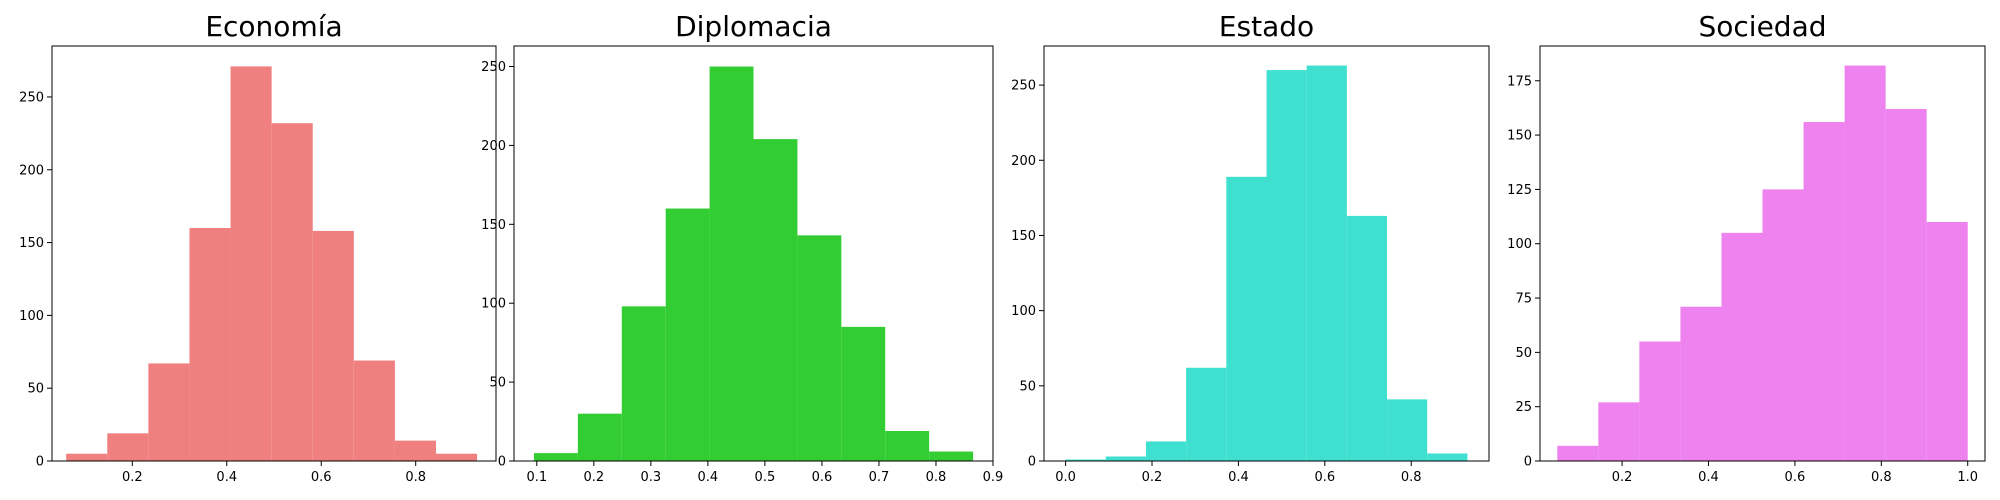  What do you see at coordinates (1065, 477) in the screenshot?
I see `x-tick-label: 0.0` at bounding box center [1065, 477].